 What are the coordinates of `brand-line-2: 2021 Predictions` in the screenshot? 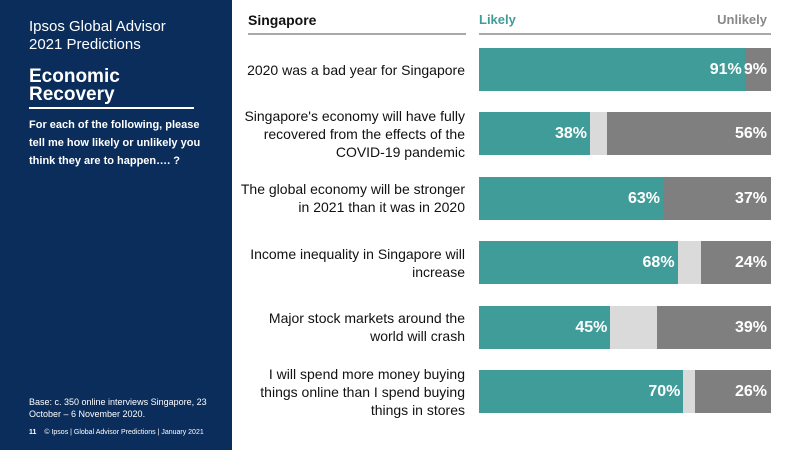 It's located at (85, 44).